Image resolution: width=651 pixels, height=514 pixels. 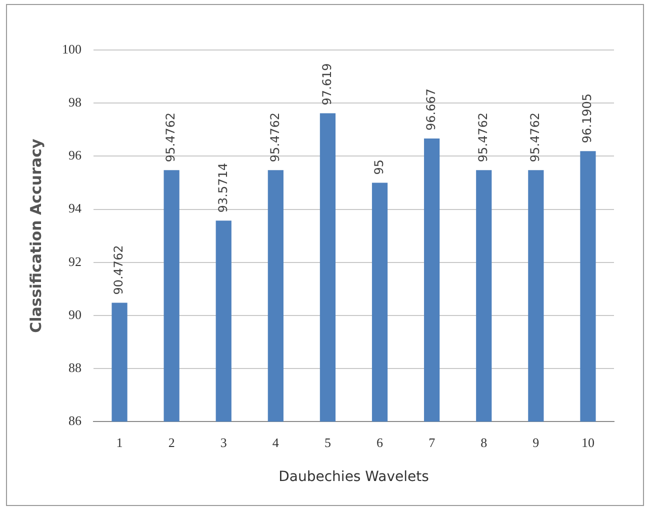 What do you see at coordinates (587, 118) in the screenshot?
I see `data-label: 96.1905` at bounding box center [587, 118].